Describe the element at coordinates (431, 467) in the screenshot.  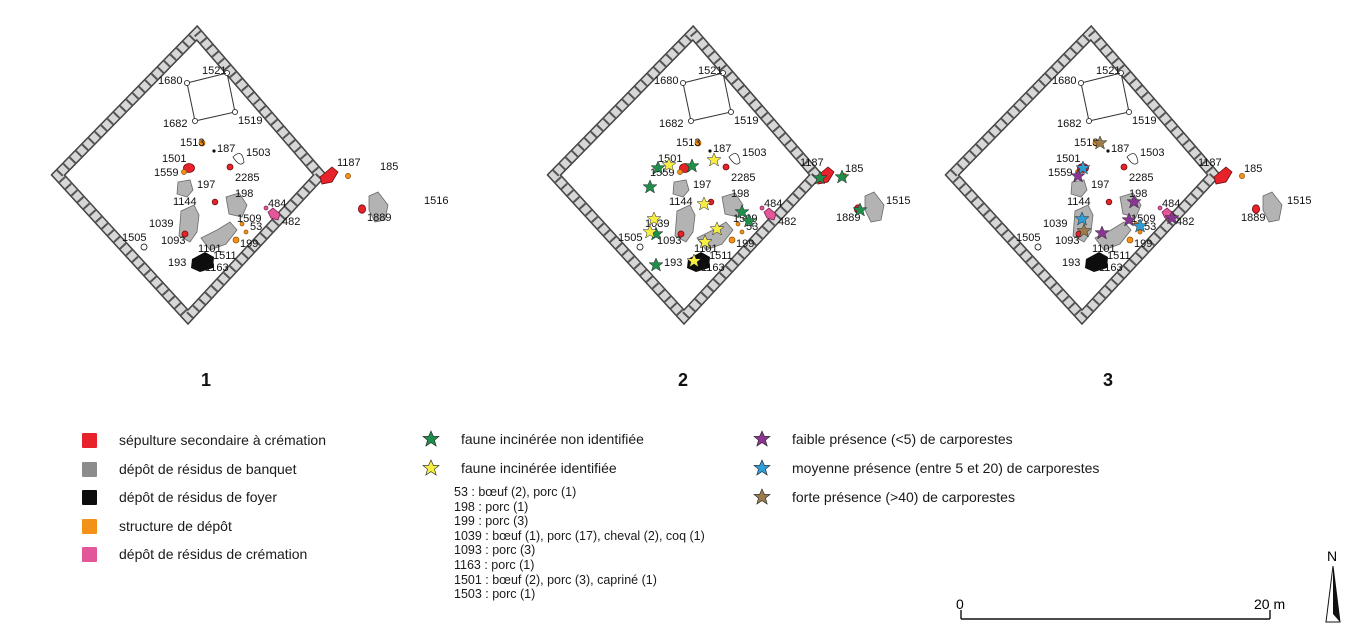
I see `yellow-star-icon` at that location.